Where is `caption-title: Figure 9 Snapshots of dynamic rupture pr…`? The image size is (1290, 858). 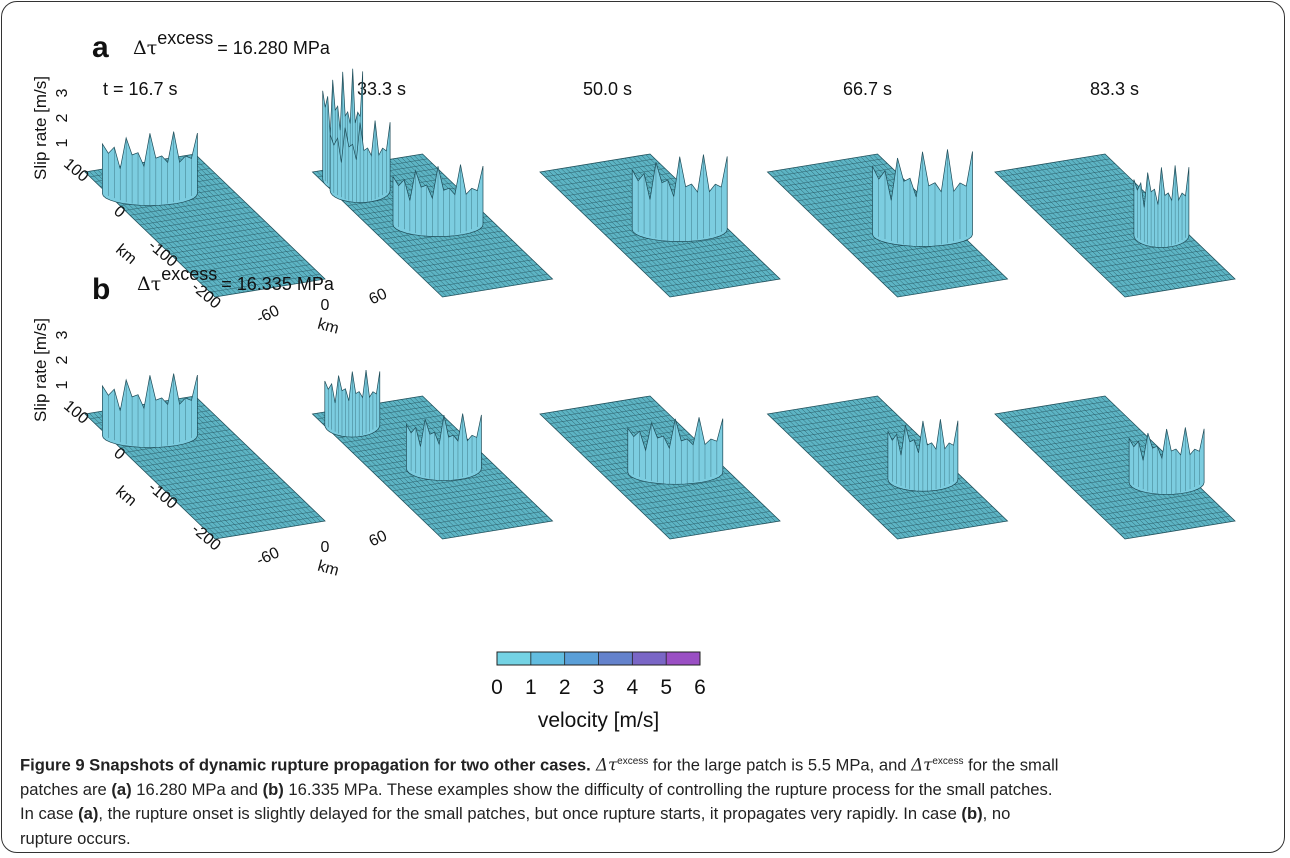
caption-title: Figure 9 Snapshots of dynamic rupture pr… is located at coordinates (305, 765).